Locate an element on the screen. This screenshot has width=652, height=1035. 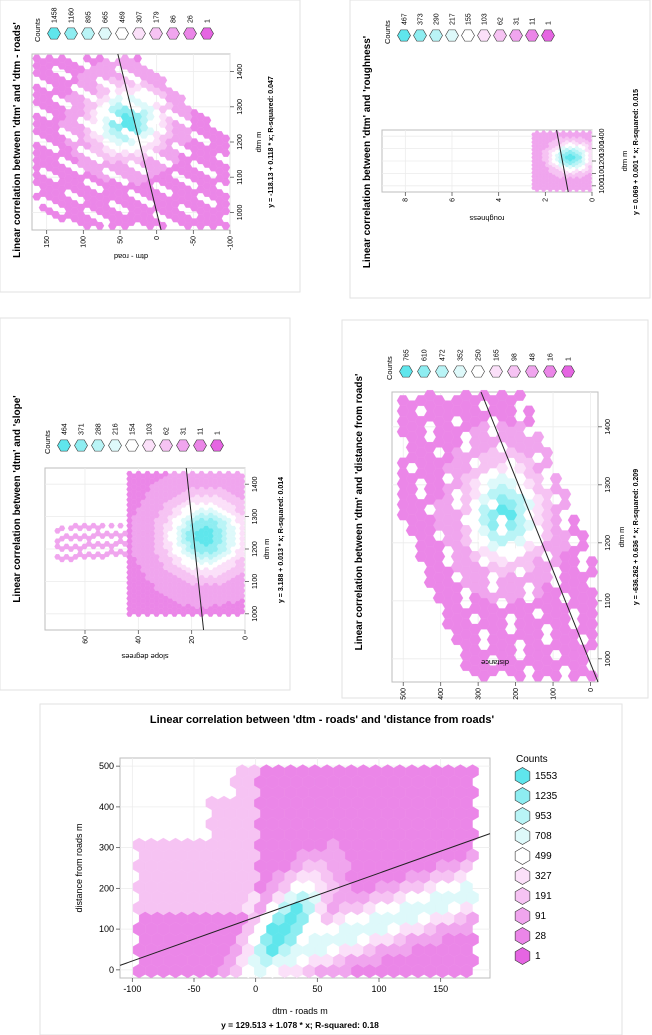
legend-label: 48 is located at coordinates (532, 357).